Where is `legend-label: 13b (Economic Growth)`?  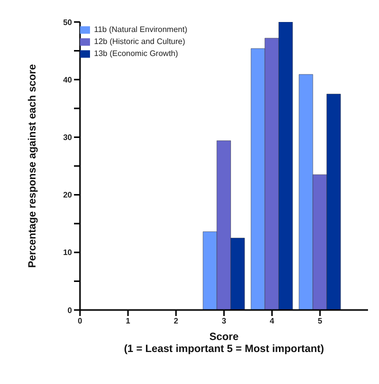 legend-label: 13b (Economic Growth) is located at coordinates (136, 53).